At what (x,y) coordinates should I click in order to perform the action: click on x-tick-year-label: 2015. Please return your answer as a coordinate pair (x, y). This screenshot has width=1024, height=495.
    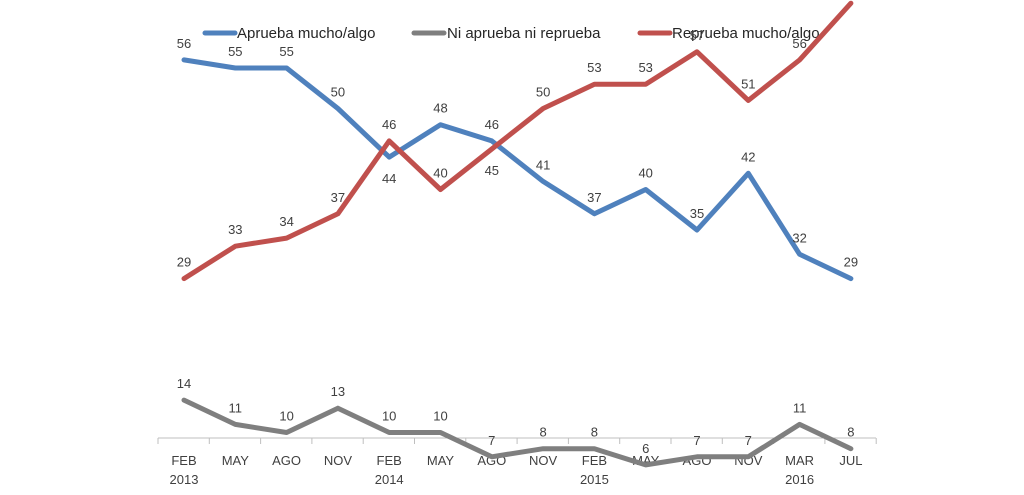
    Looking at the image, I should click on (594, 479).